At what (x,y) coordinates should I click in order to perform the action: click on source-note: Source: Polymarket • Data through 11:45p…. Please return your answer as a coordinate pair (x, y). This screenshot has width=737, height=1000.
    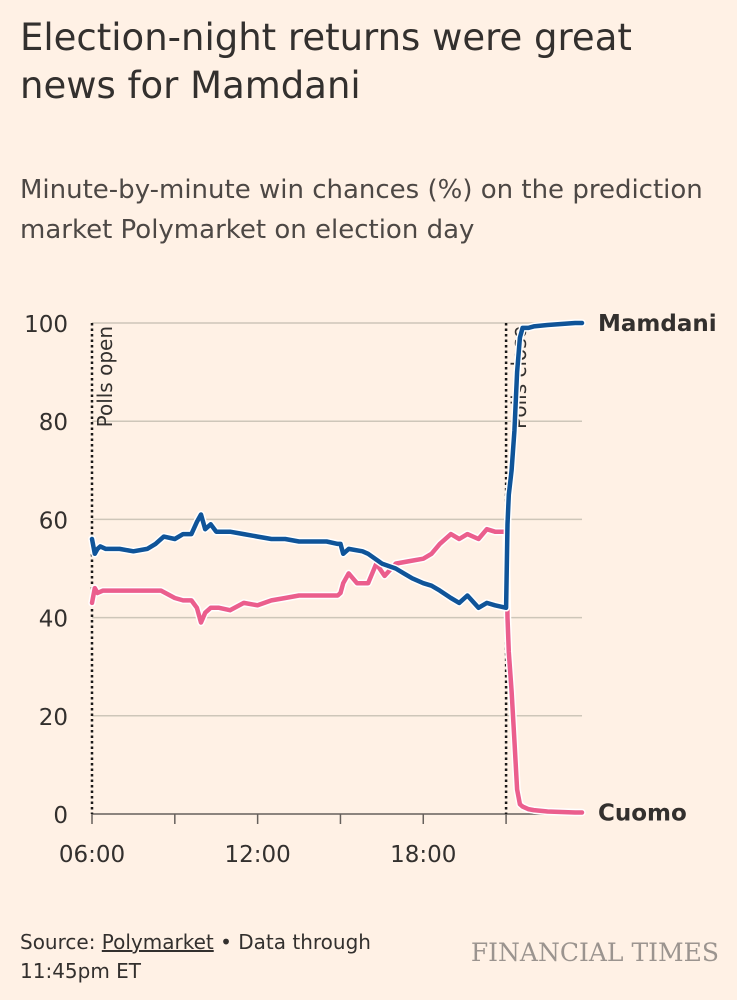
    Looking at the image, I should click on (220, 957).